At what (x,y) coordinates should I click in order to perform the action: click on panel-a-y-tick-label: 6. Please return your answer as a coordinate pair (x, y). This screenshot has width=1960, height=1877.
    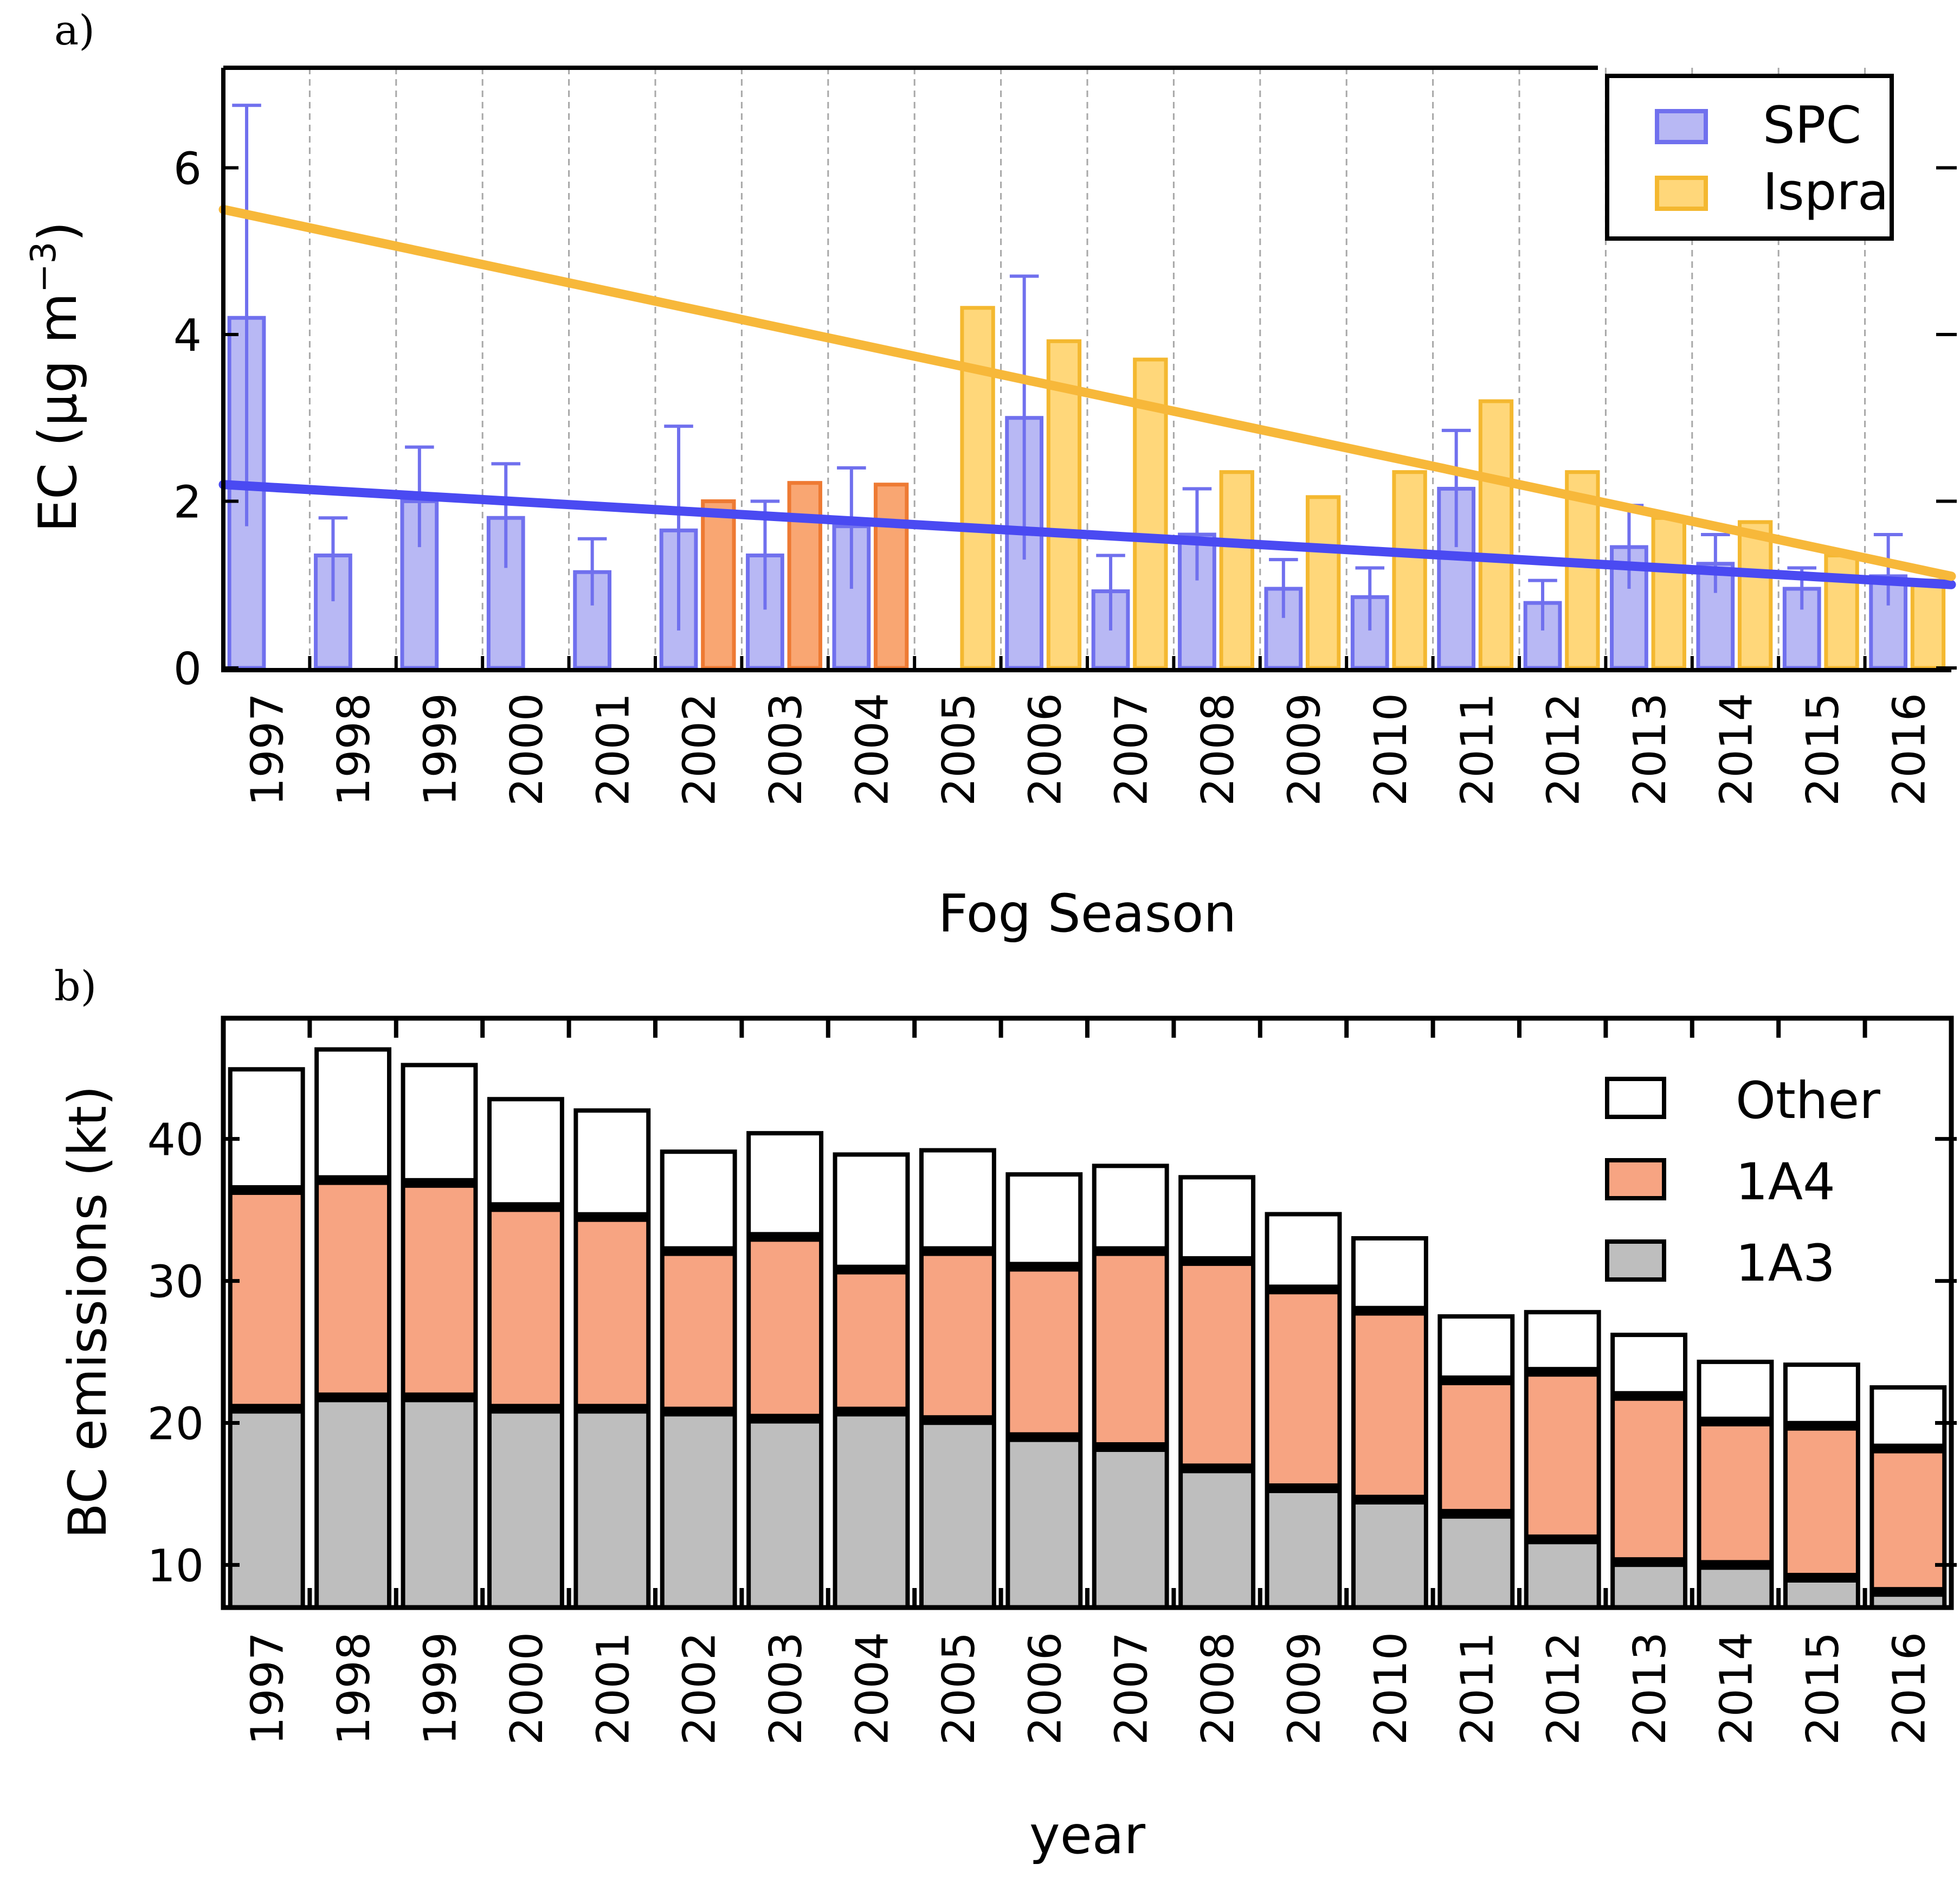
    Looking at the image, I should click on (187, 170).